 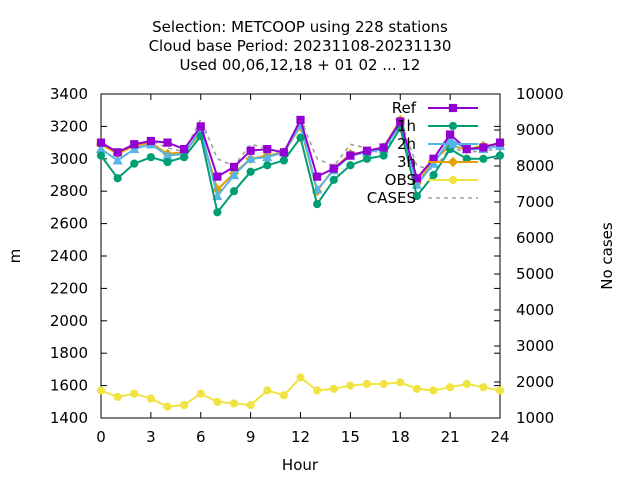 What do you see at coordinates (406, 144) in the screenshot?
I see `legend-label: 2h` at bounding box center [406, 144].